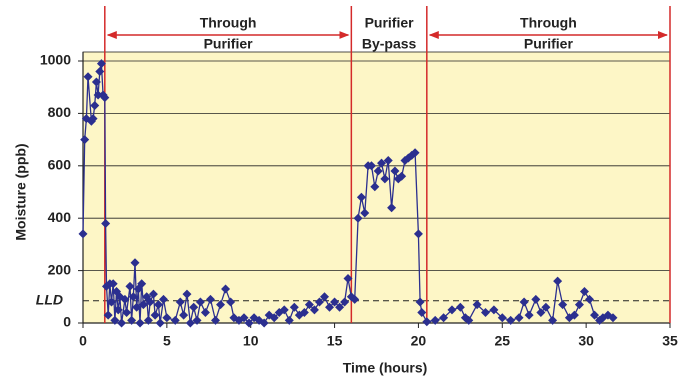 The height and width of the screenshot is (379, 688). What do you see at coordinates (60, 112) in the screenshot?
I see `y-tick-label: 800` at bounding box center [60, 112].